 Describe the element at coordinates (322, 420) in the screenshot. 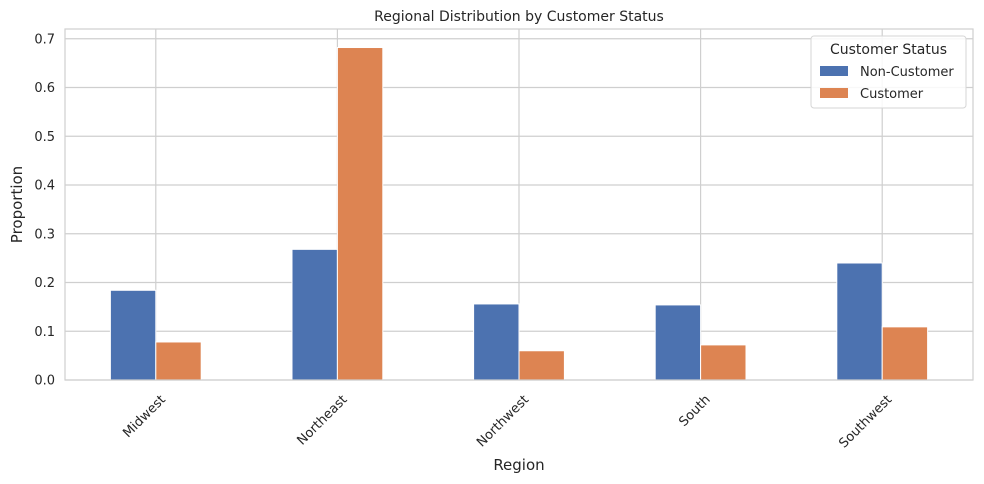

I see `x-tick-label: Northeast` at that location.